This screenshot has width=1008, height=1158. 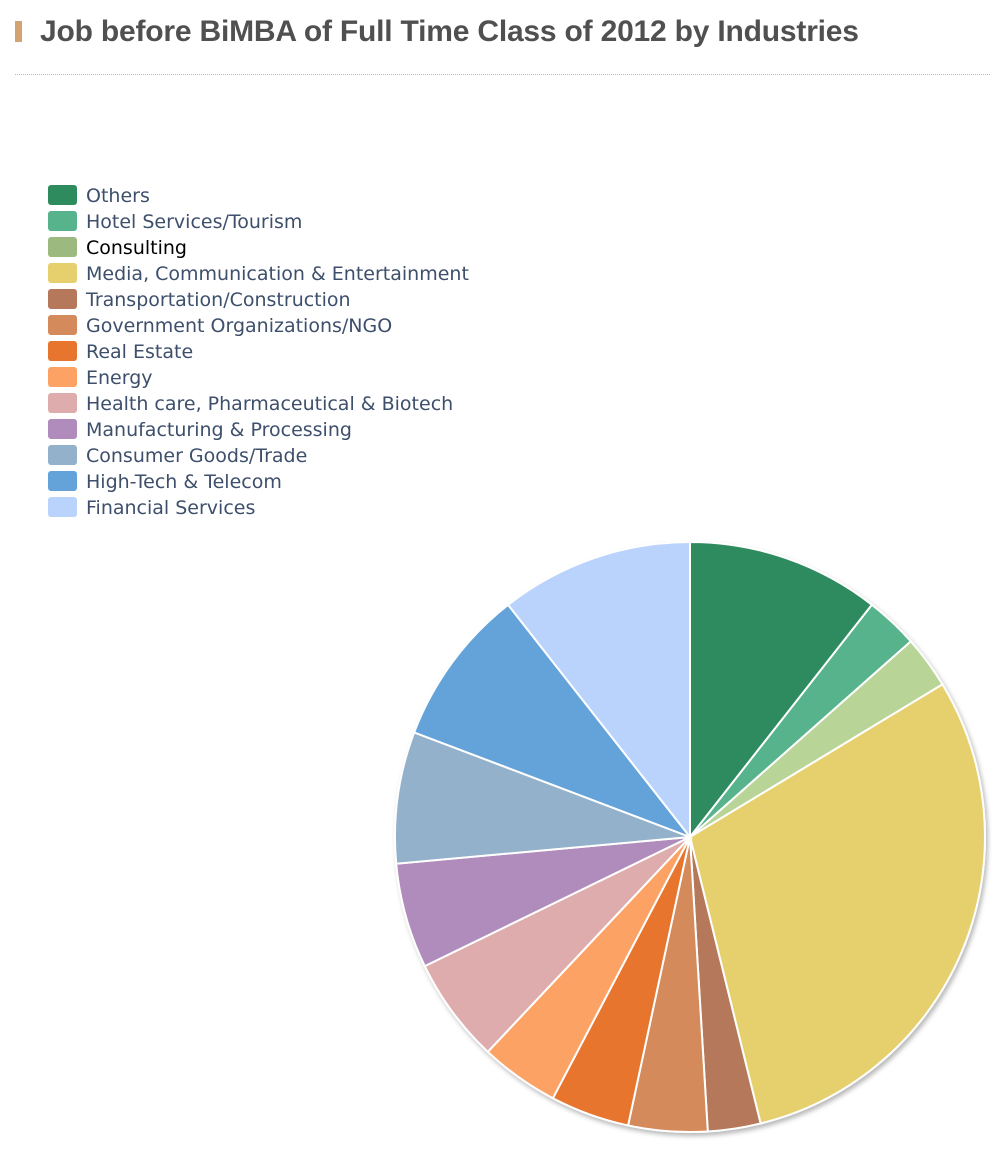 I want to click on title-marker, so click(x=18, y=31).